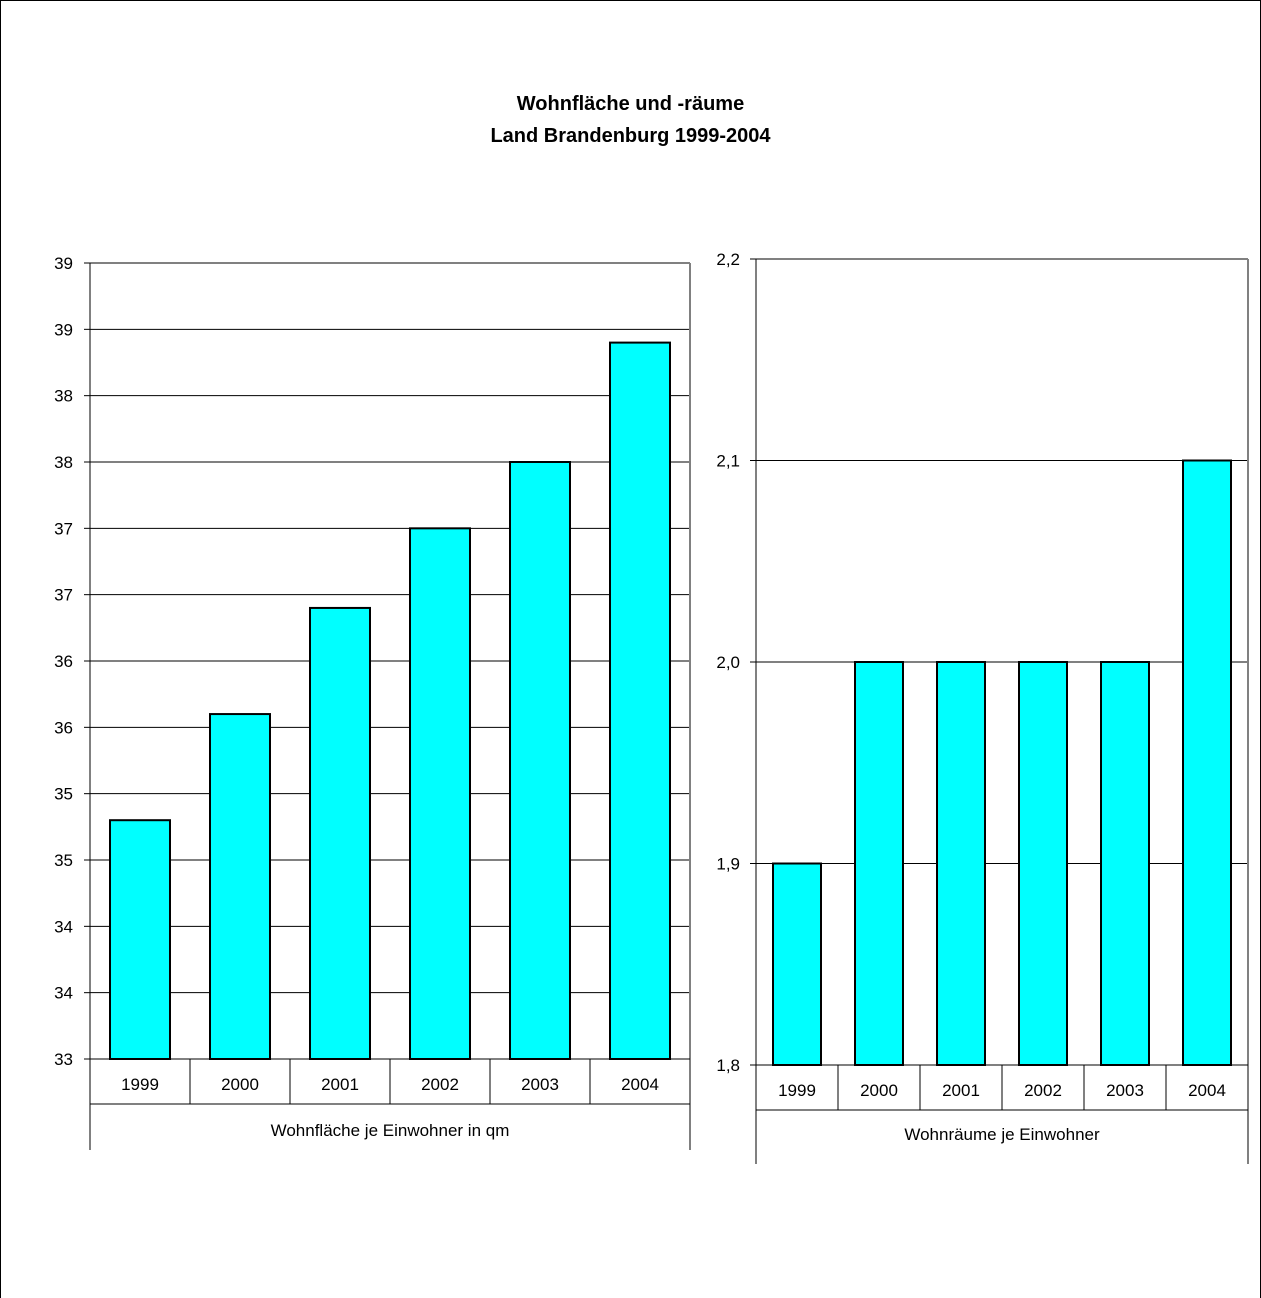  What do you see at coordinates (440, 793) in the screenshot?
I see `chart1-bar-2002` at bounding box center [440, 793].